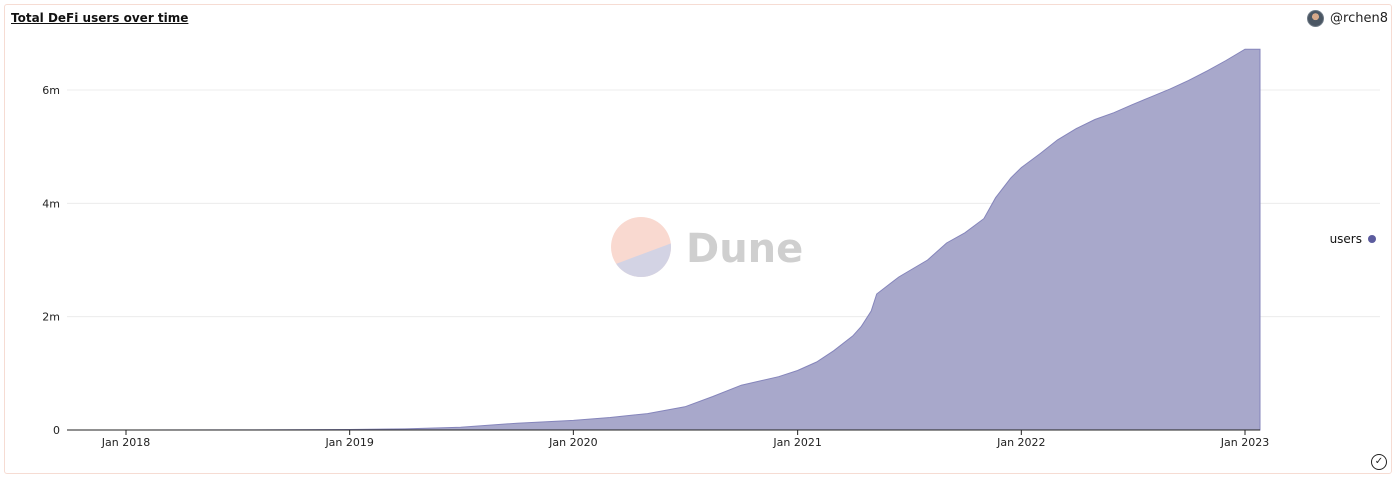 This screenshot has height=480, width=1400. I want to click on x-tick-label: Jan 2020, so click(572, 442).